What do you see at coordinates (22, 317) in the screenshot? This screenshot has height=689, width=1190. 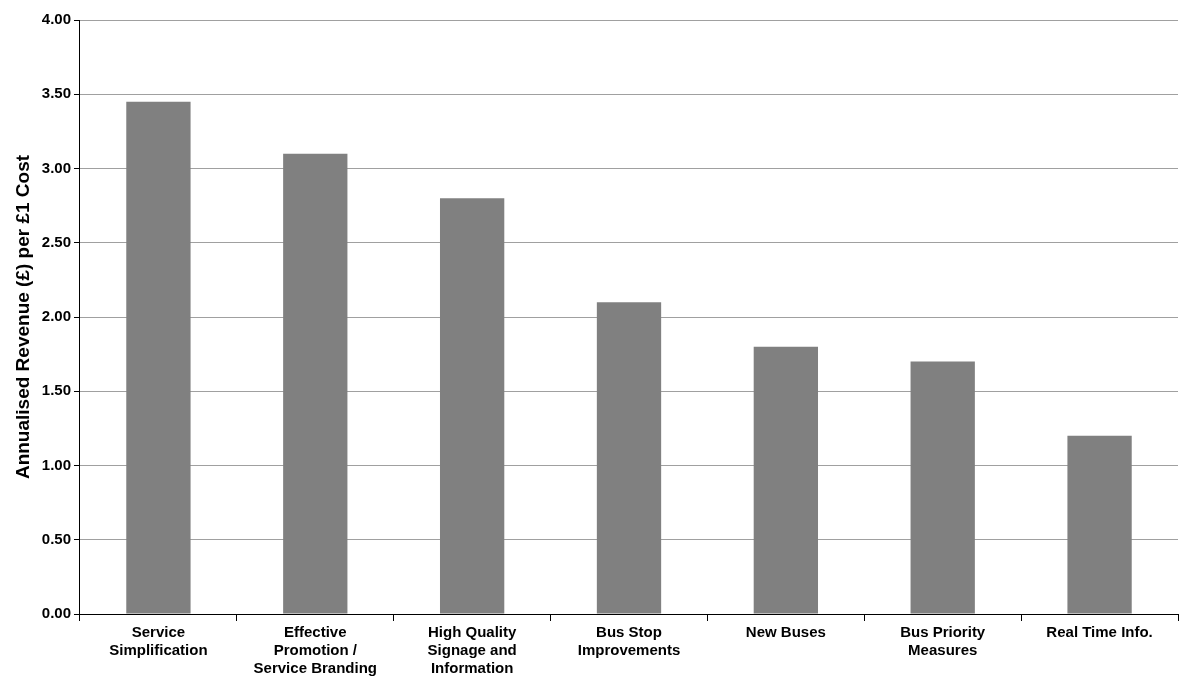 I see `y-axis-title: Annualised Revenue (£) per £1 Cost` at bounding box center [22, 317].